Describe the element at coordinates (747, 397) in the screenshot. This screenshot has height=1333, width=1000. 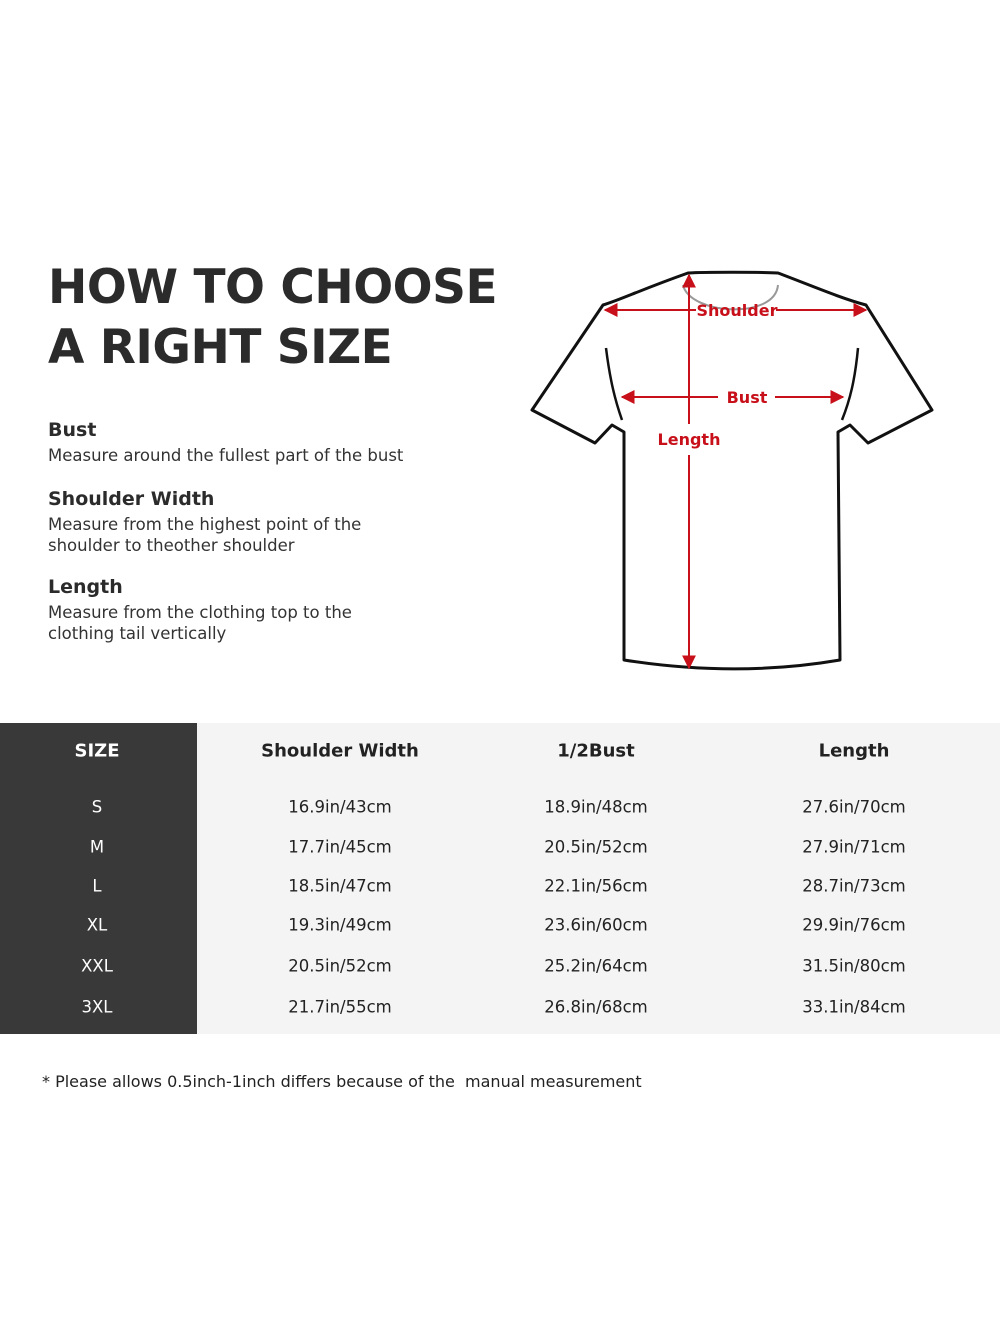
I see `bust-label: Bust` at that location.